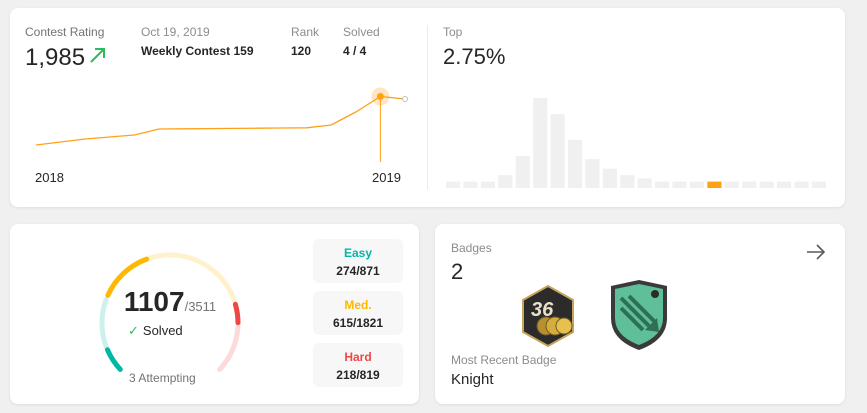 The width and height of the screenshot is (867, 413). What do you see at coordinates (127, 277) in the screenshot?
I see `medium-ring-progress` at bounding box center [127, 277].